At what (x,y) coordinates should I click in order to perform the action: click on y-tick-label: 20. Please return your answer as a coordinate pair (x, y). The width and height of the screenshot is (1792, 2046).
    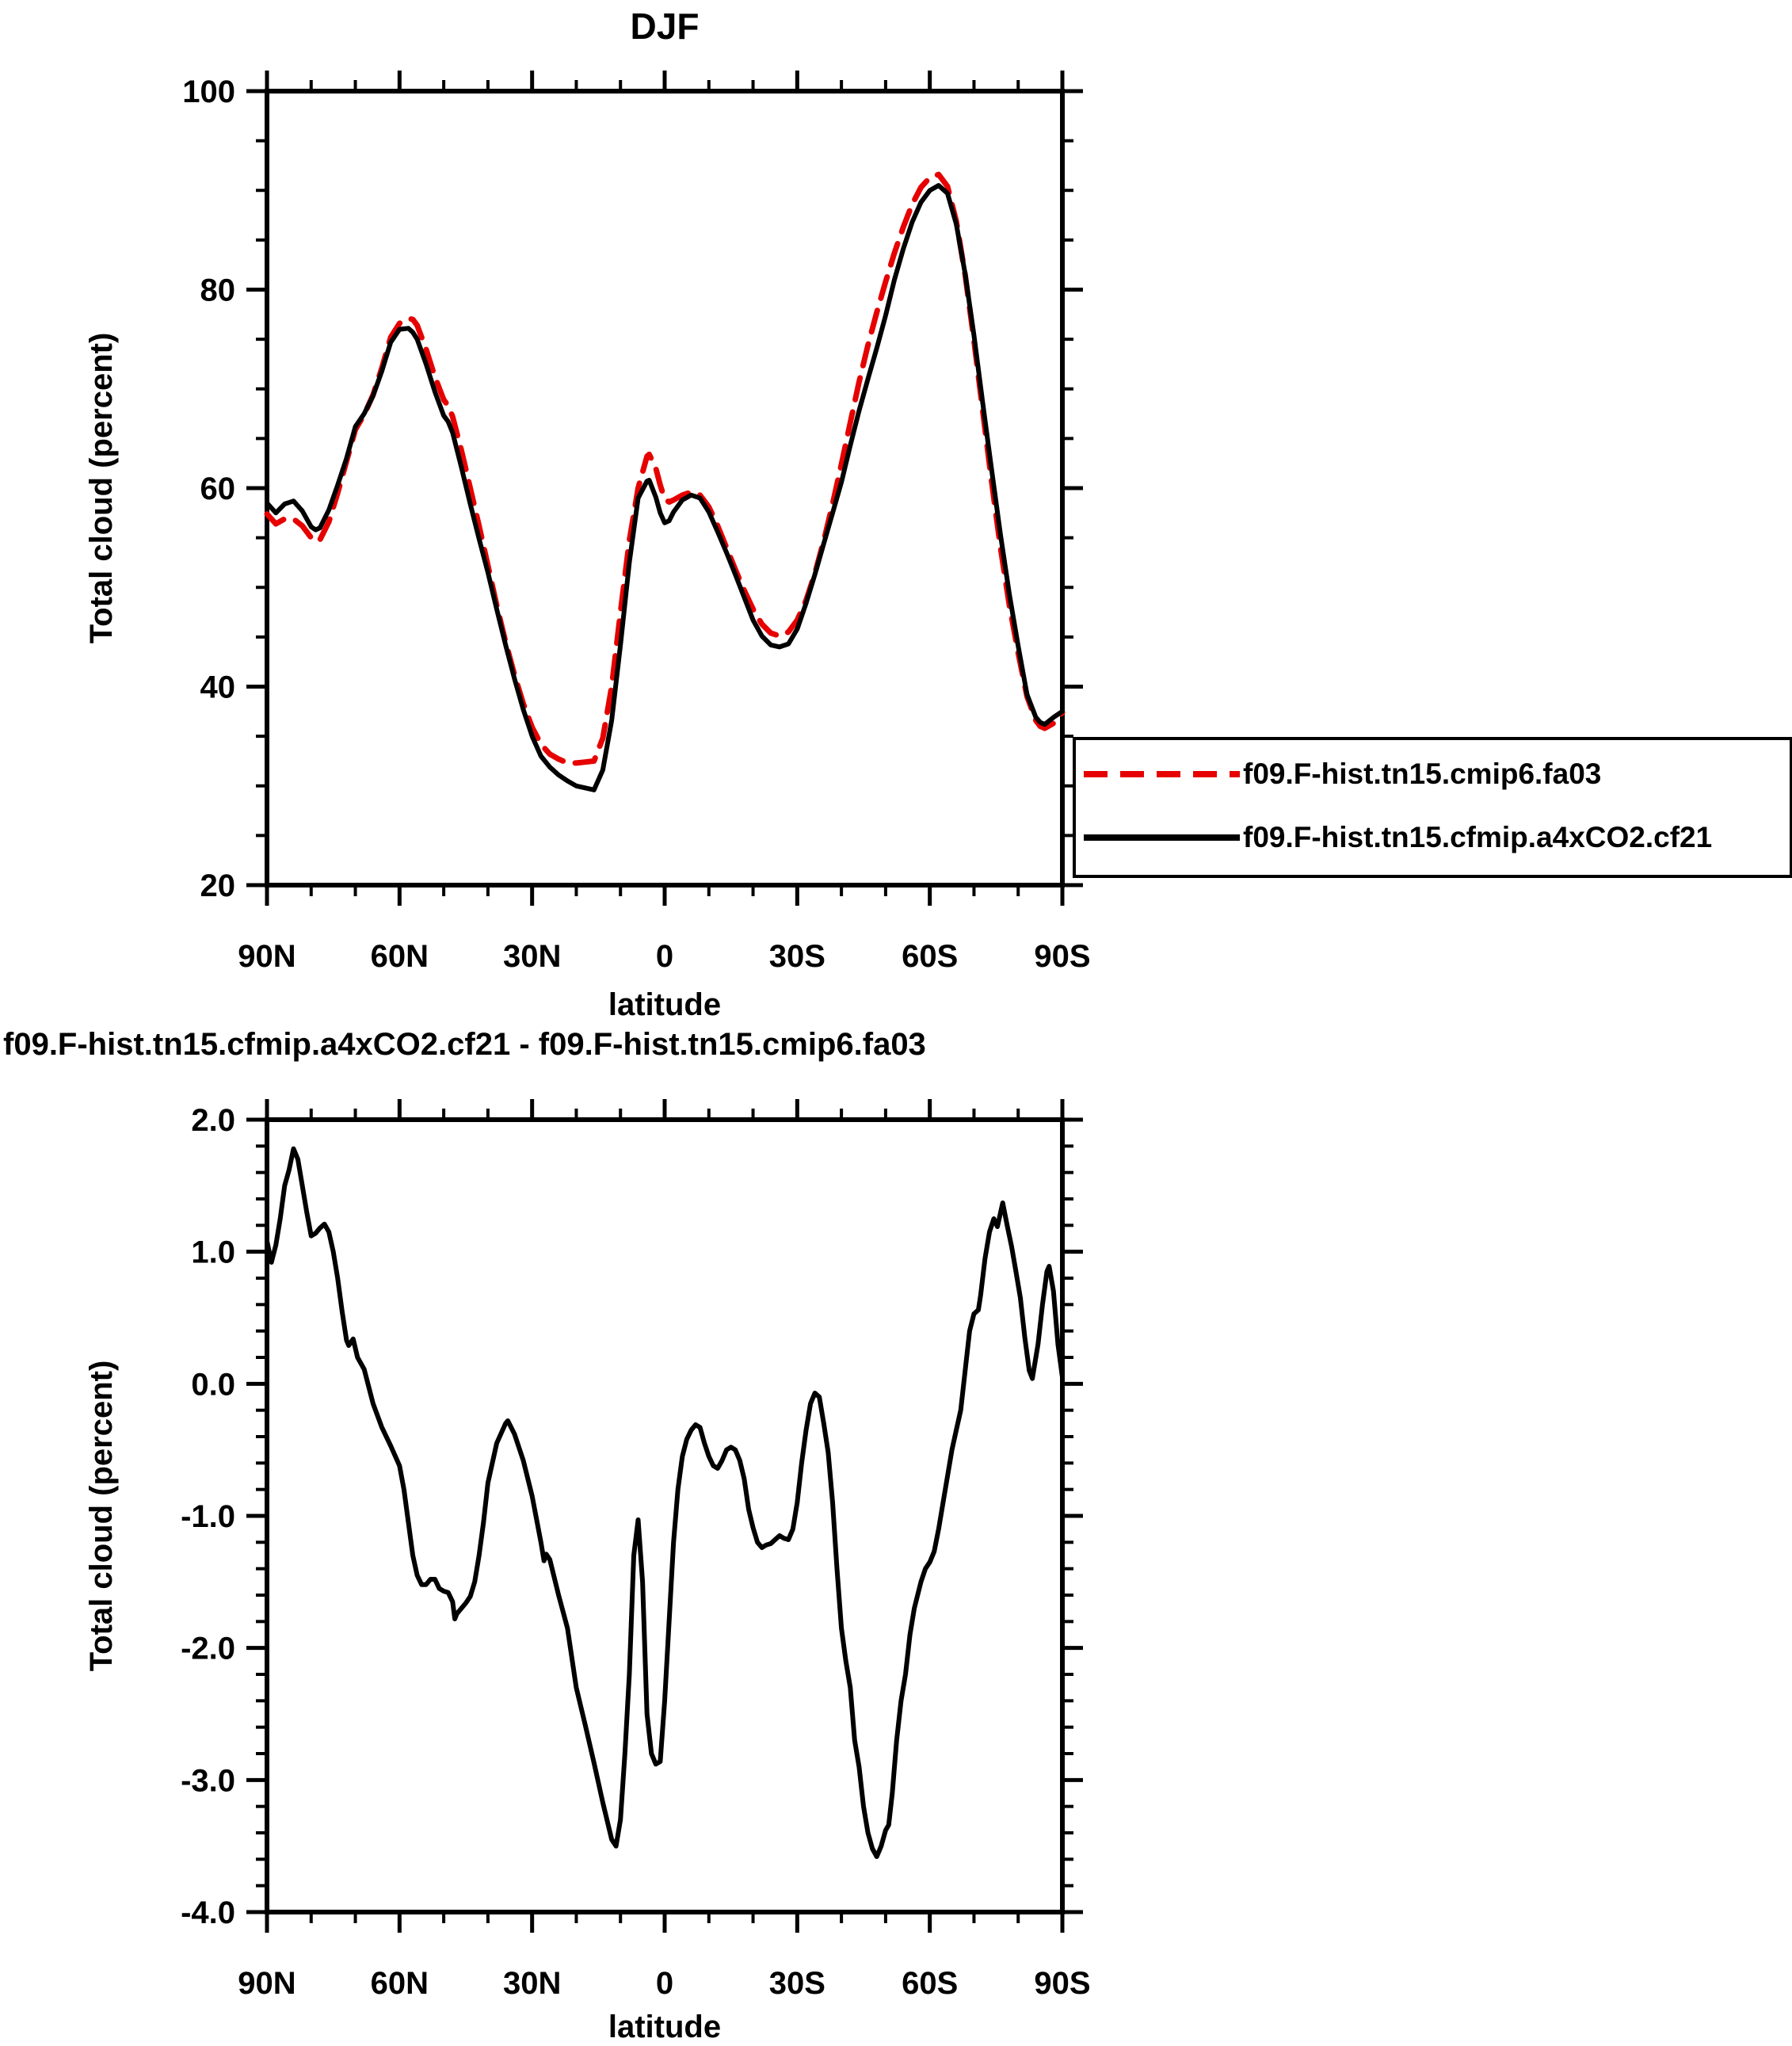
    Looking at the image, I should click on (218, 885).